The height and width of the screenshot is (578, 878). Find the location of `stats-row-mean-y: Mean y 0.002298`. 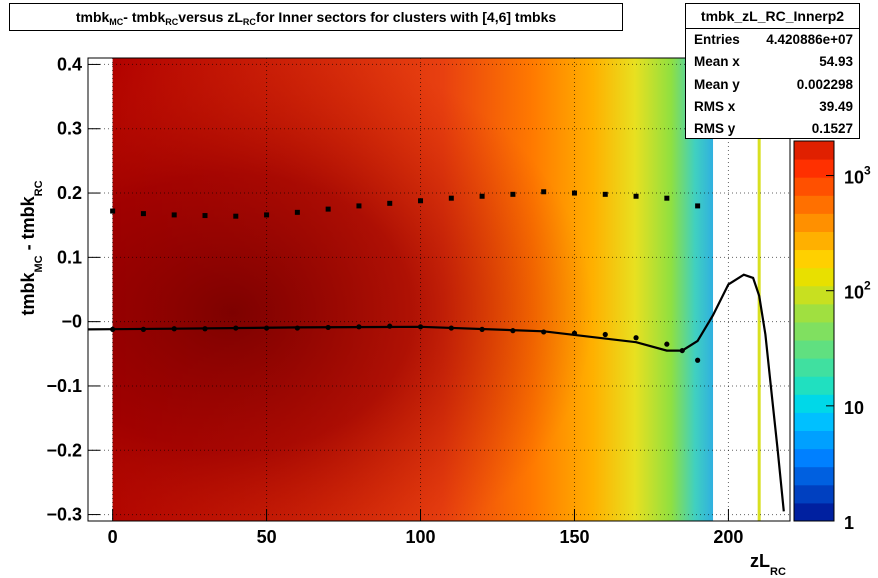

stats-row-mean-y: Mean y 0.002298 is located at coordinates (772, 85).